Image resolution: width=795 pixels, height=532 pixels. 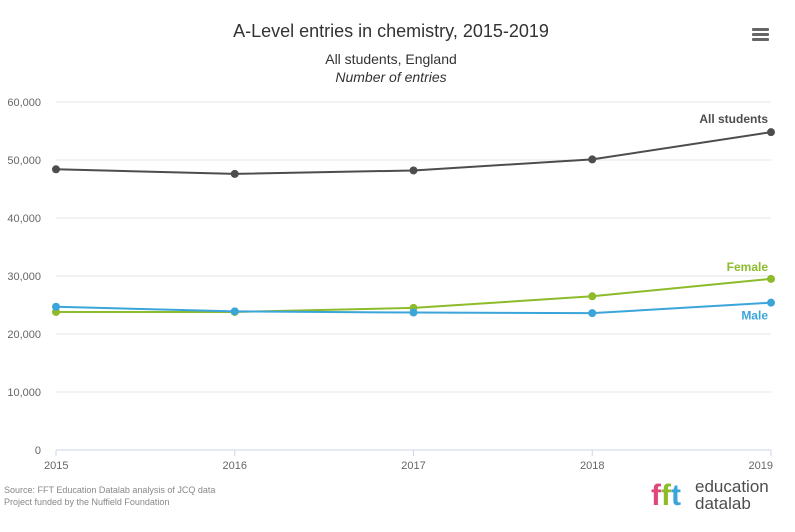 What do you see at coordinates (732, 486) in the screenshot?
I see `logo-line-1: education` at bounding box center [732, 486].